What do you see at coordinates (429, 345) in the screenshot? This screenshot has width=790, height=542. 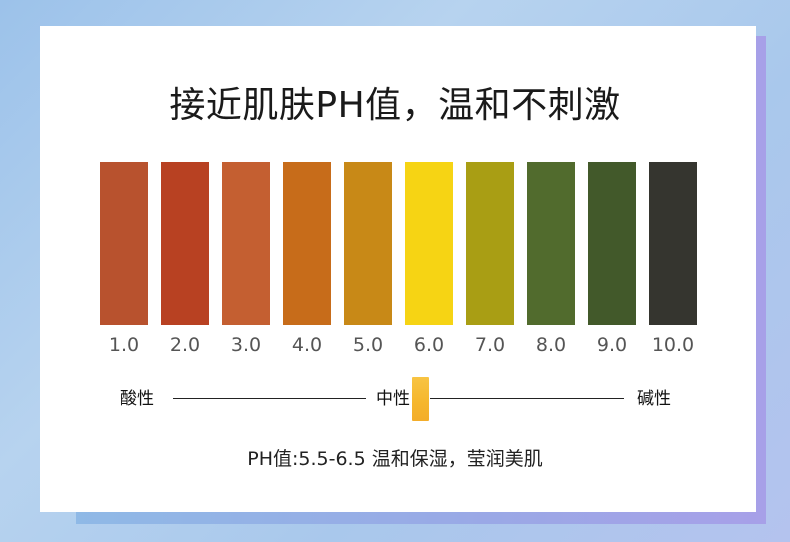 I see `ph-label-6: 6.0` at bounding box center [429, 345].